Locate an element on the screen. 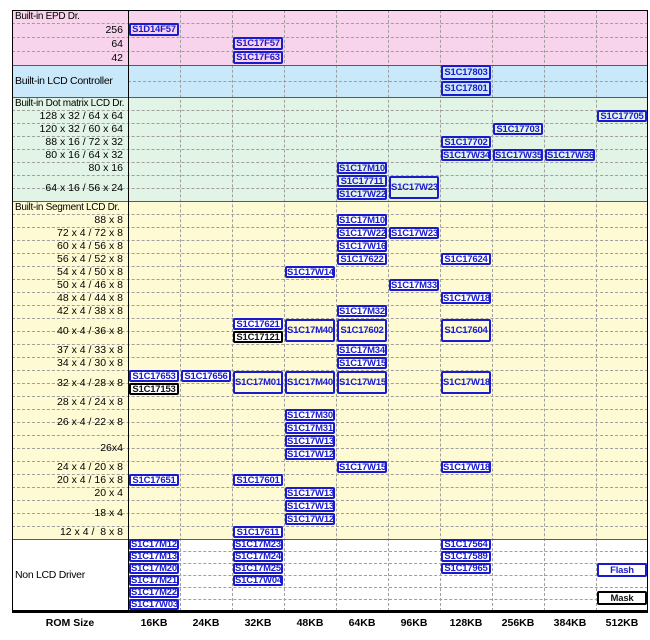 The height and width of the screenshot is (640, 650). legend-flash: Flash is located at coordinates (622, 570).